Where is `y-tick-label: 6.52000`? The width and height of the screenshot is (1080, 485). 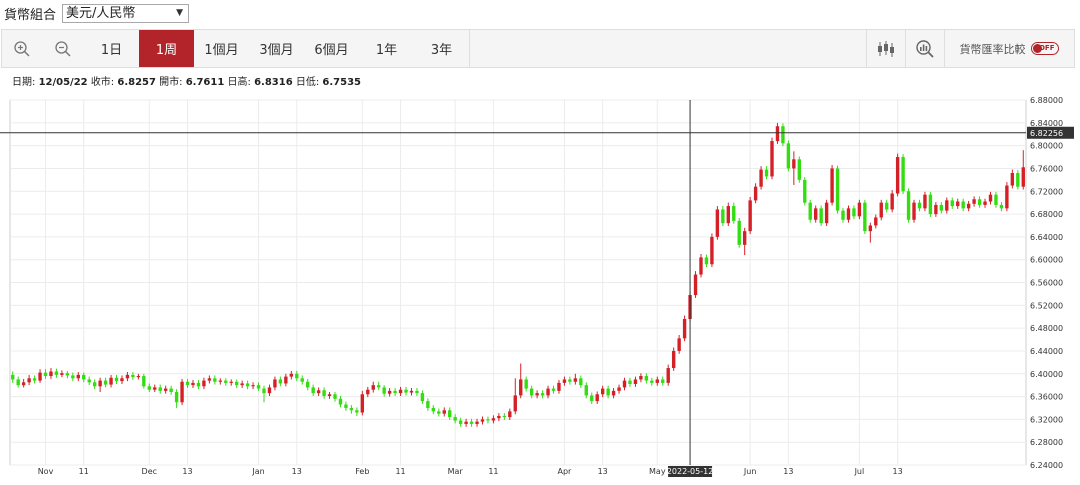 y-tick-label: 6.52000 is located at coordinates (1046, 305).